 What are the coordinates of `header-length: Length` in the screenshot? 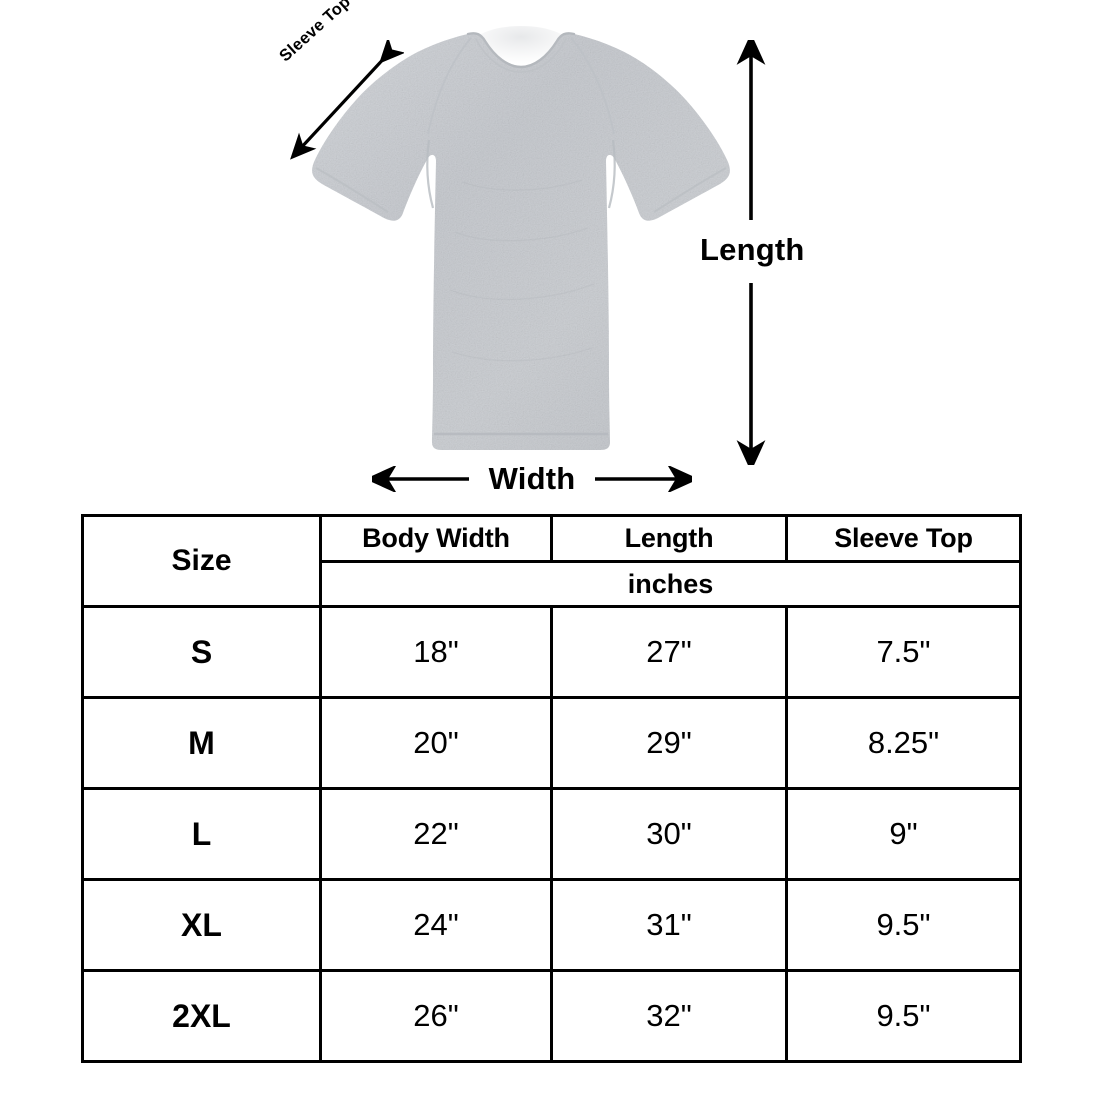 It's located at (669, 538).